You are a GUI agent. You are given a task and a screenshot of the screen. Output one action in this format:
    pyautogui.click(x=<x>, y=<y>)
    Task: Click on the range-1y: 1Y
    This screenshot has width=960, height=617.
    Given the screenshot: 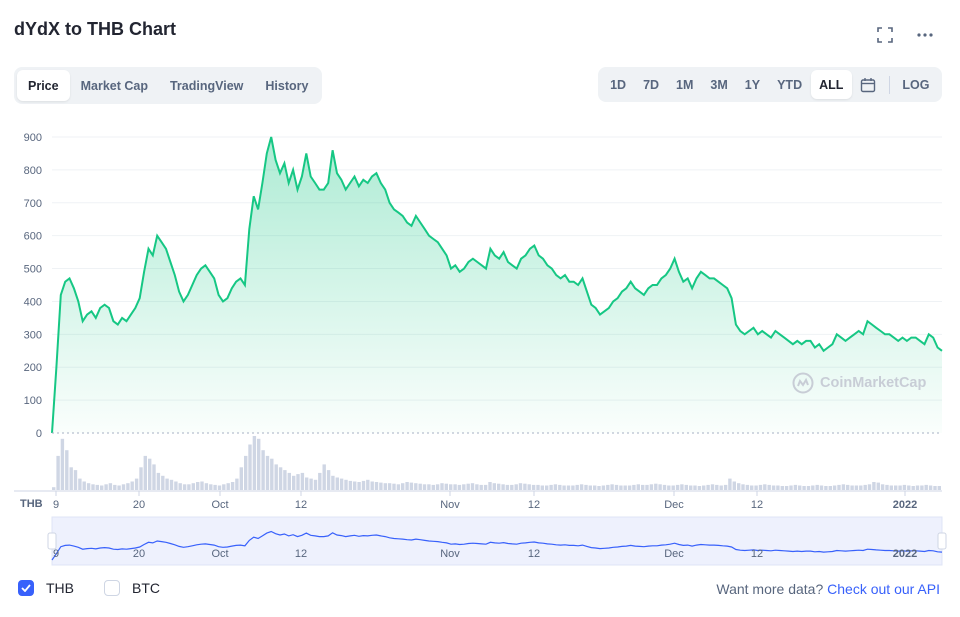 What is the action you would take?
    pyautogui.click(x=752, y=84)
    